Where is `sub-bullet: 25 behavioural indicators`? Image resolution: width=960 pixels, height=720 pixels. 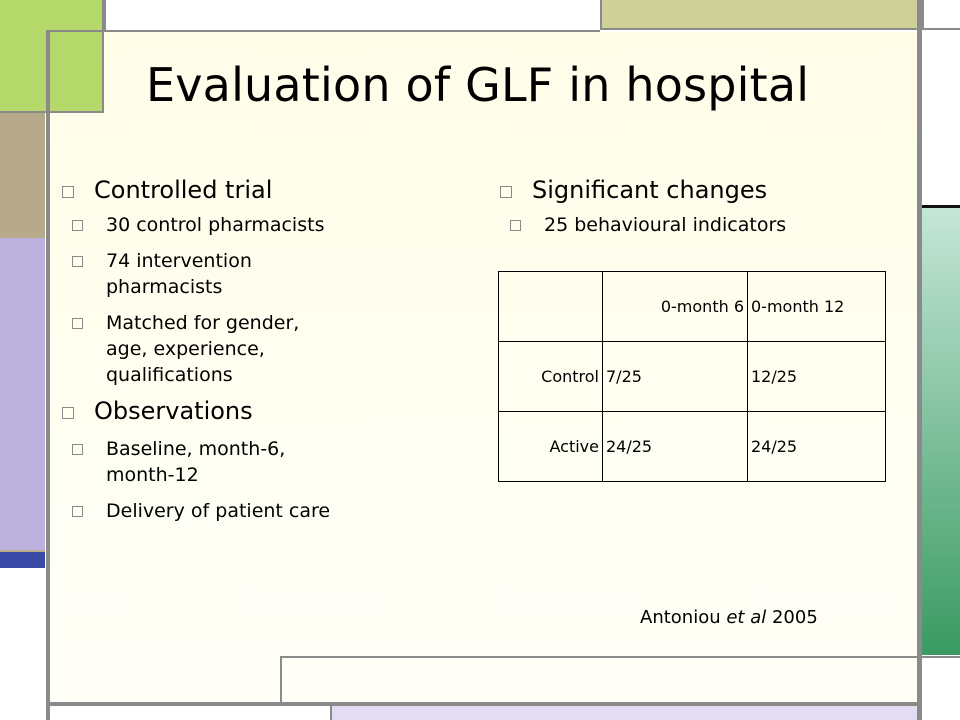 sub-bullet: 25 behavioural indicators is located at coordinates (708, 225).